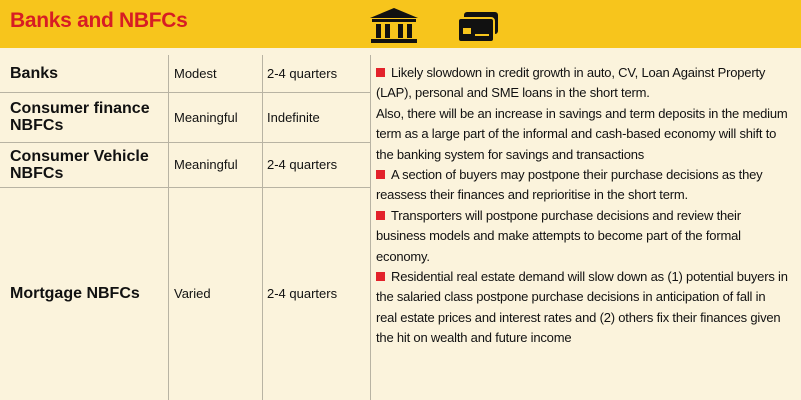  Describe the element at coordinates (434, 25) in the screenshot. I see `icons` at that location.